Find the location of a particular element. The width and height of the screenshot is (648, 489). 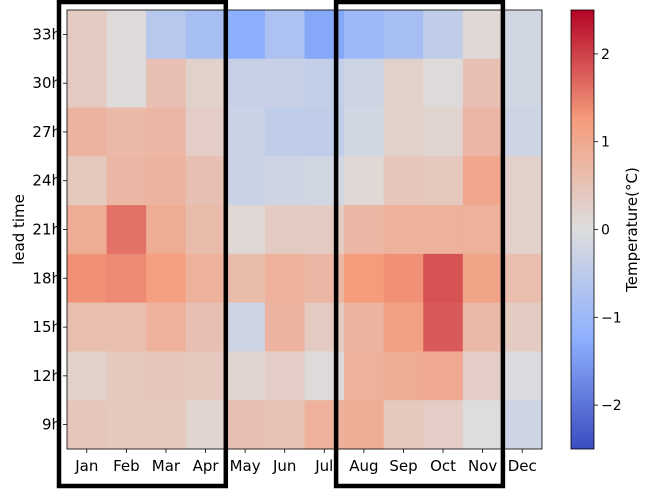

heatmap-cell-15h-nov is located at coordinates (482, 327).